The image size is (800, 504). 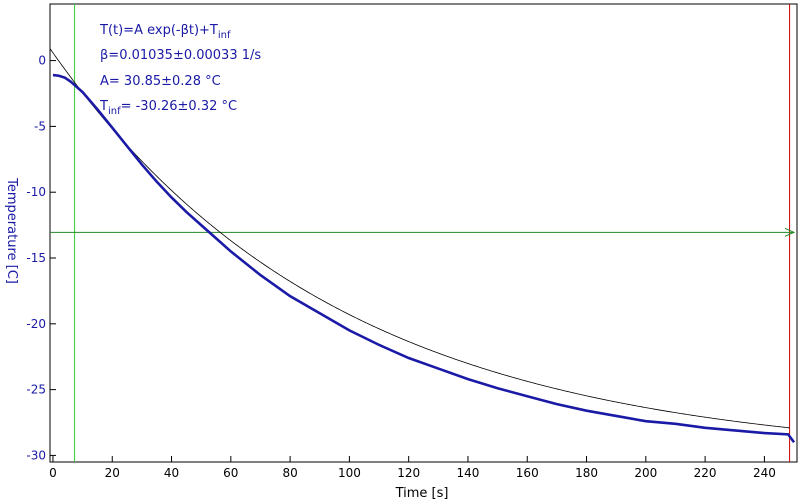 What do you see at coordinates (53, 473) in the screenshot?
I see `x-tick-label: 0` at bounding box center [53, 473].